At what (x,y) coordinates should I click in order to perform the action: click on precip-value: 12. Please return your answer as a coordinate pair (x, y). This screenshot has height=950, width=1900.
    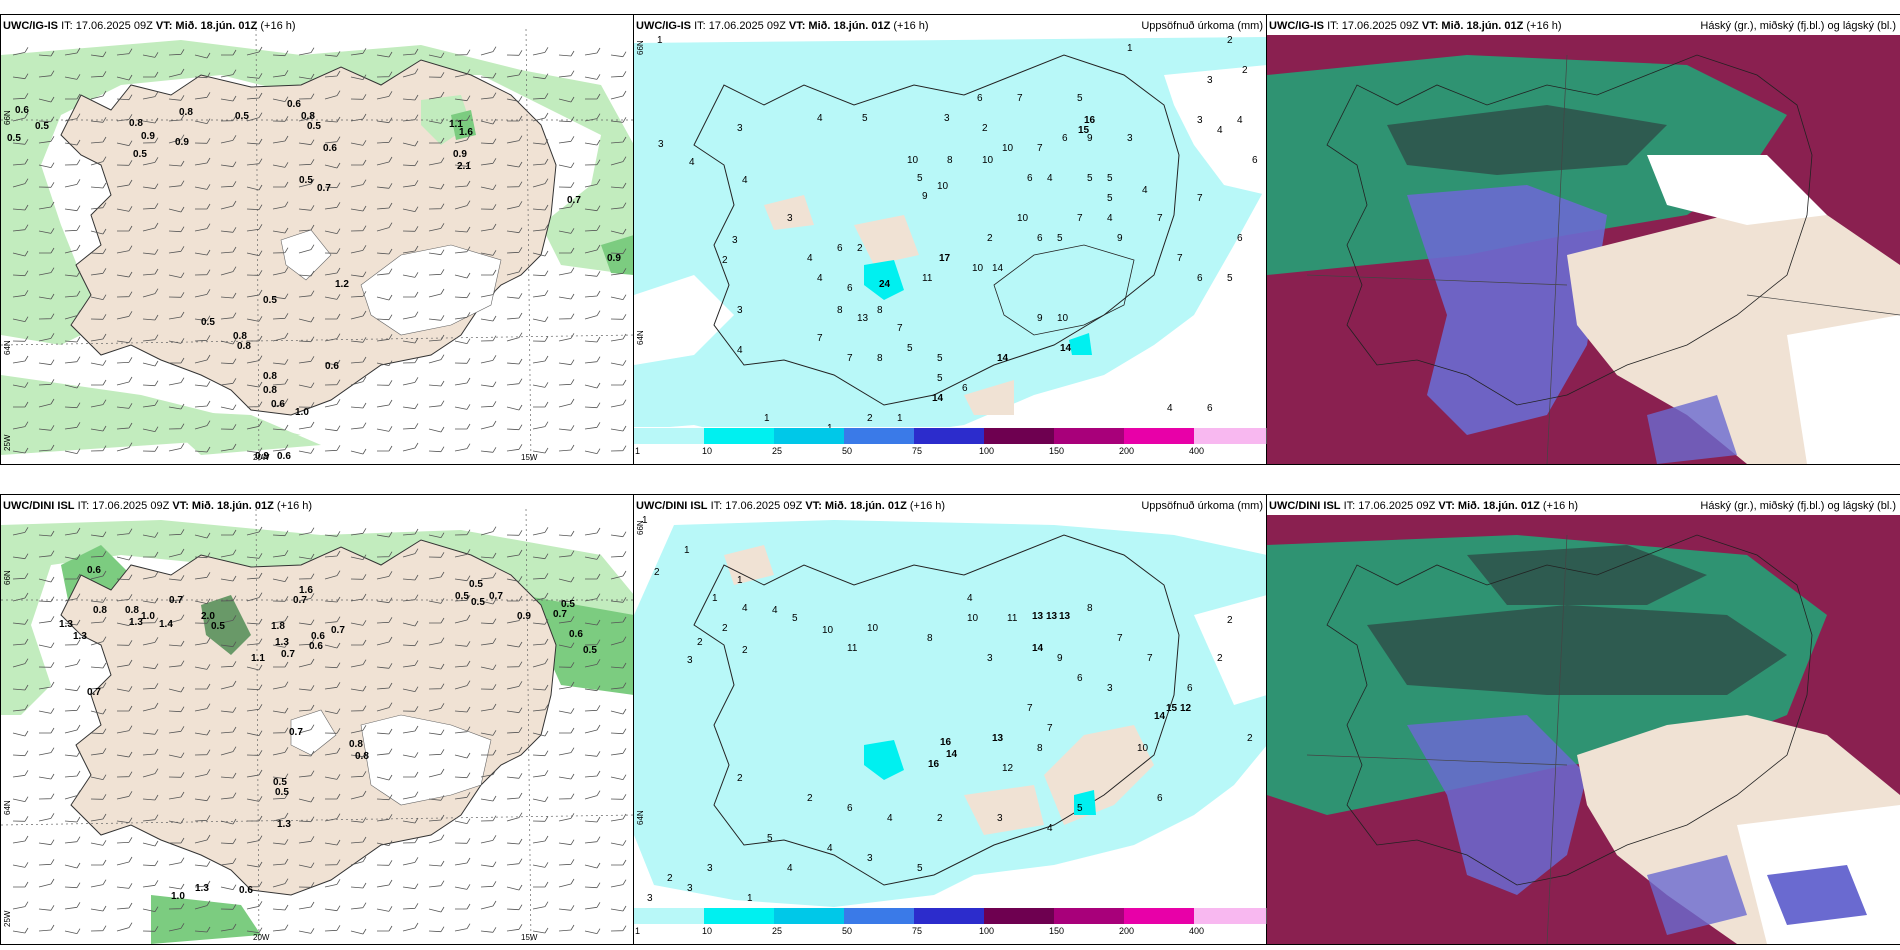
    Looking at the image, I should click on (1186, 708).